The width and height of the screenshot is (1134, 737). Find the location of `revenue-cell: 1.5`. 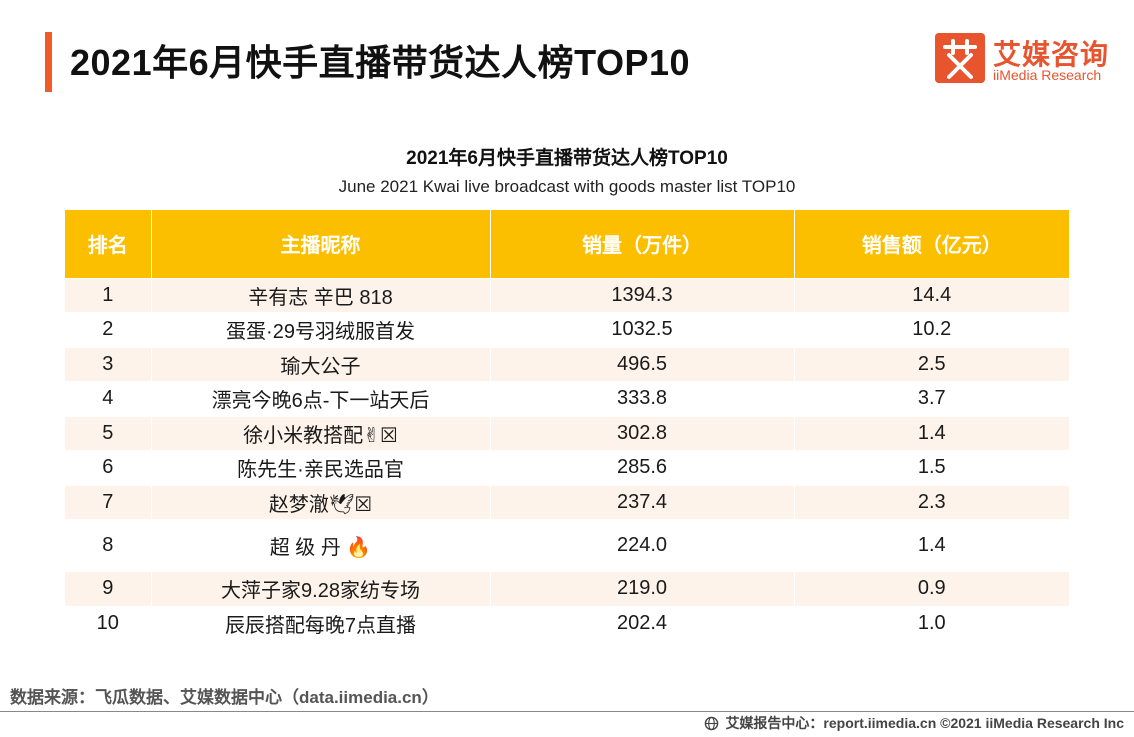

revenue-cell: 1.5 is located at coordinates (931, 467).